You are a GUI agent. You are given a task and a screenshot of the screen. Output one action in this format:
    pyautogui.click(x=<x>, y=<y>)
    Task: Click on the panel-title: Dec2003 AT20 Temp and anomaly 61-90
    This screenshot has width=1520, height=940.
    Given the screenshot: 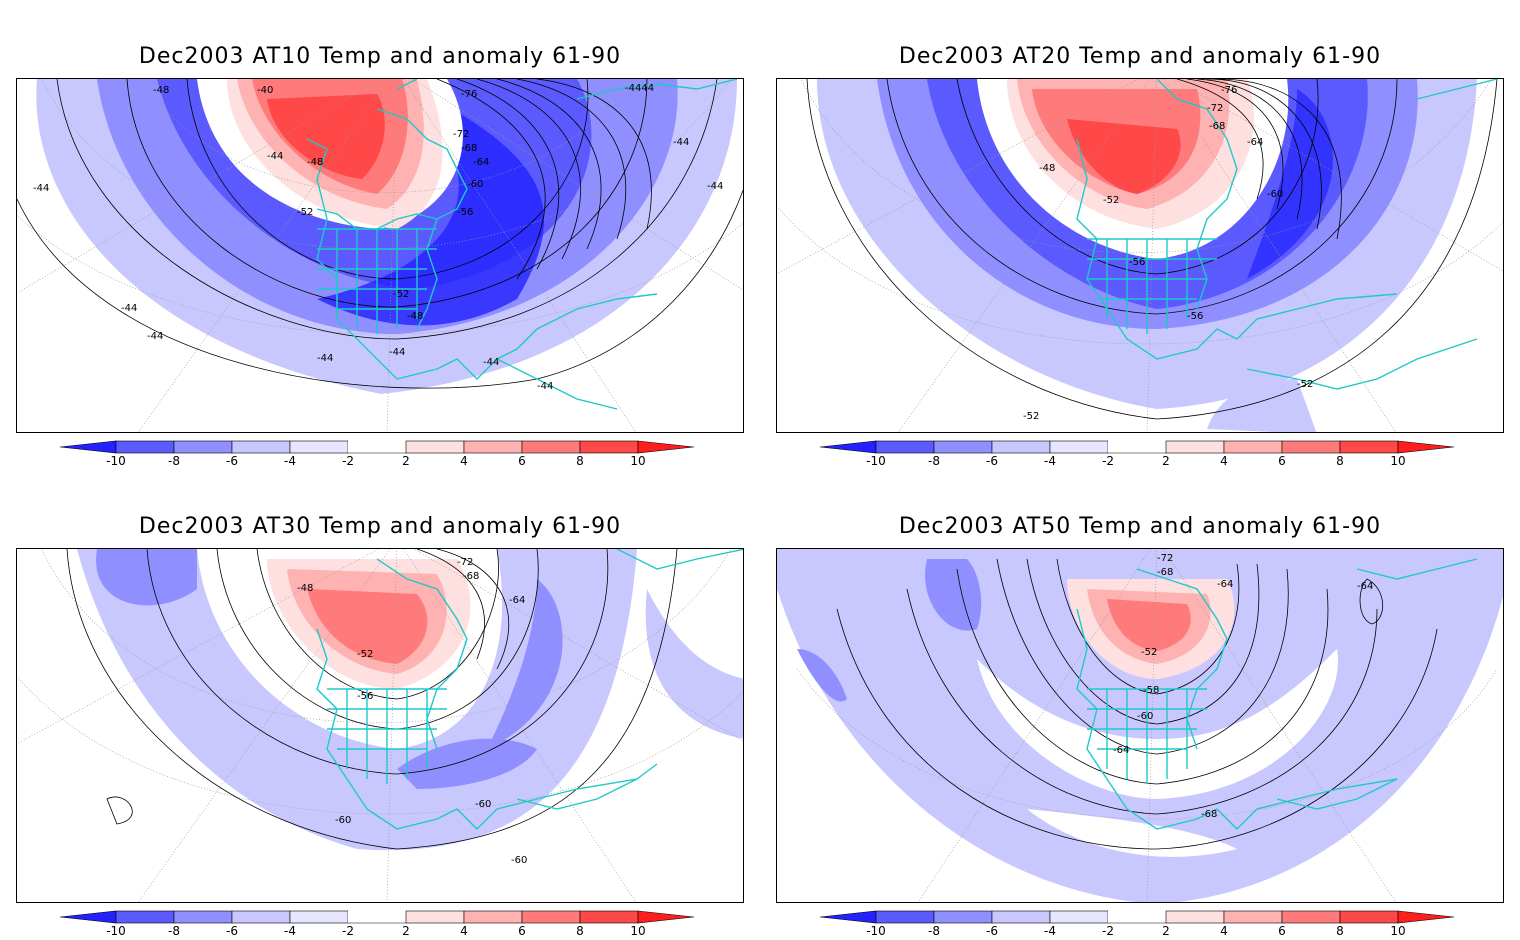 What is the action you would take?
    pyautogui.click(x=1140, y=56)
    